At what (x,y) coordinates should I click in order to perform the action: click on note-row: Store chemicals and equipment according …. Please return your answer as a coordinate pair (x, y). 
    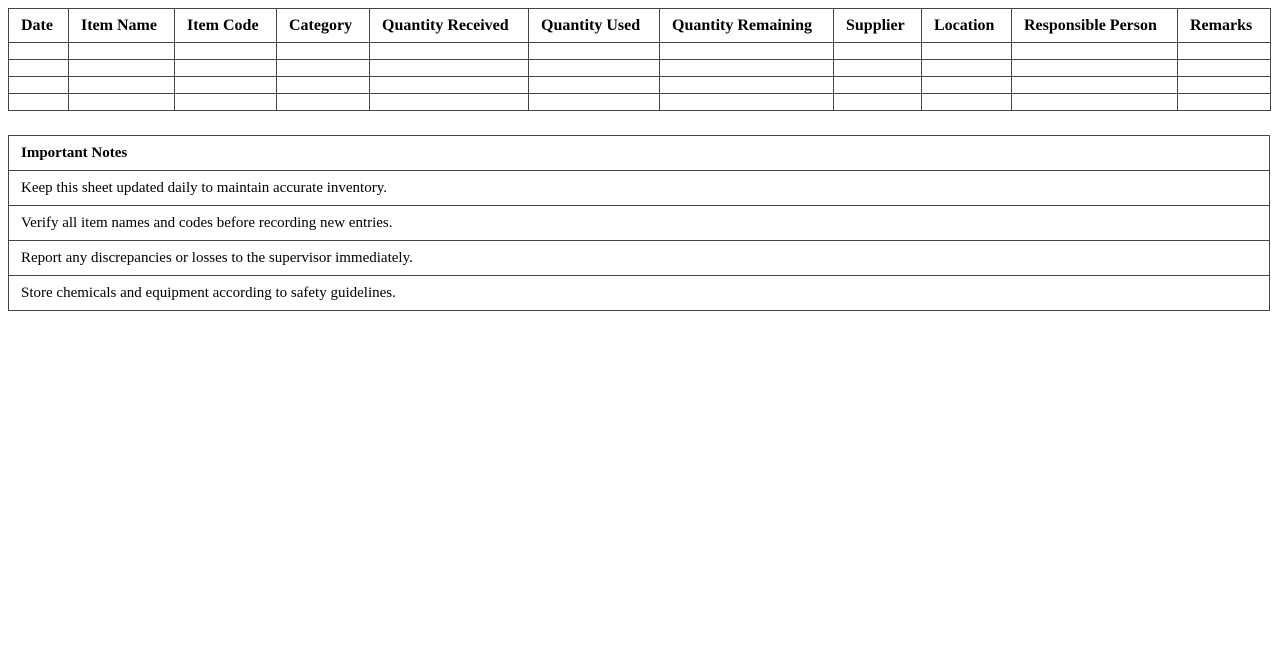
    Looking at the image, I should click on (639, 293).